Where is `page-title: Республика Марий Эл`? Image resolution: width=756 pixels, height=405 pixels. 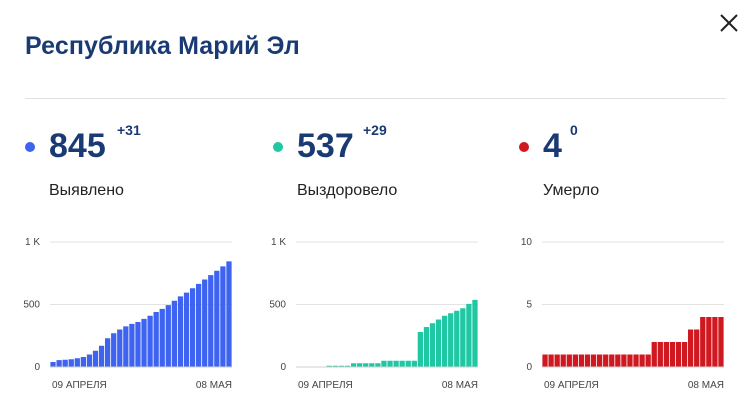
page-title: Республика Марий Эл is located at coordinates (162, 46).